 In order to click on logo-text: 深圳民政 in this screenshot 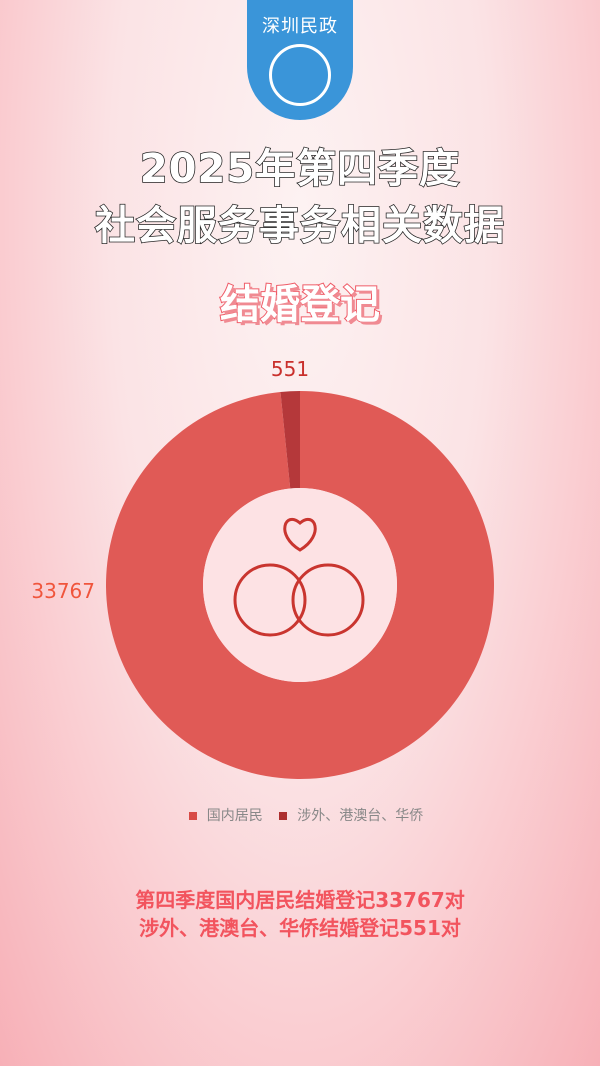, I will do `click(300, 26)`.